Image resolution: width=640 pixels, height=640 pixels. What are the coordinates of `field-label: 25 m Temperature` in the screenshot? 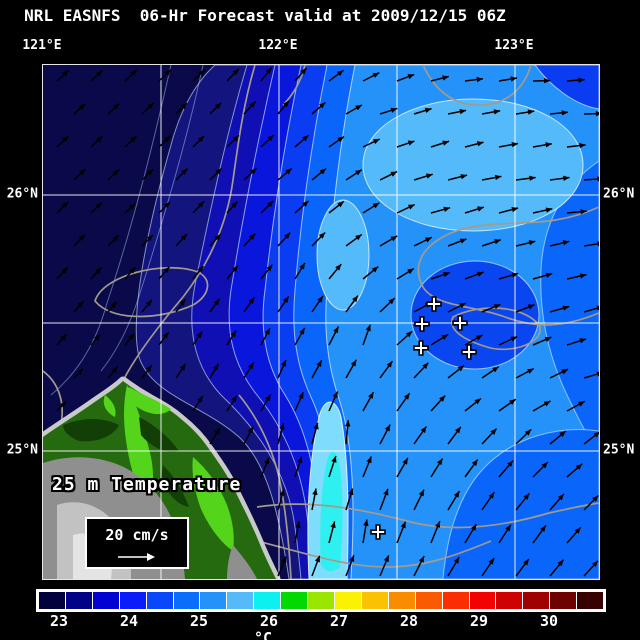 It's located at (147, 484).